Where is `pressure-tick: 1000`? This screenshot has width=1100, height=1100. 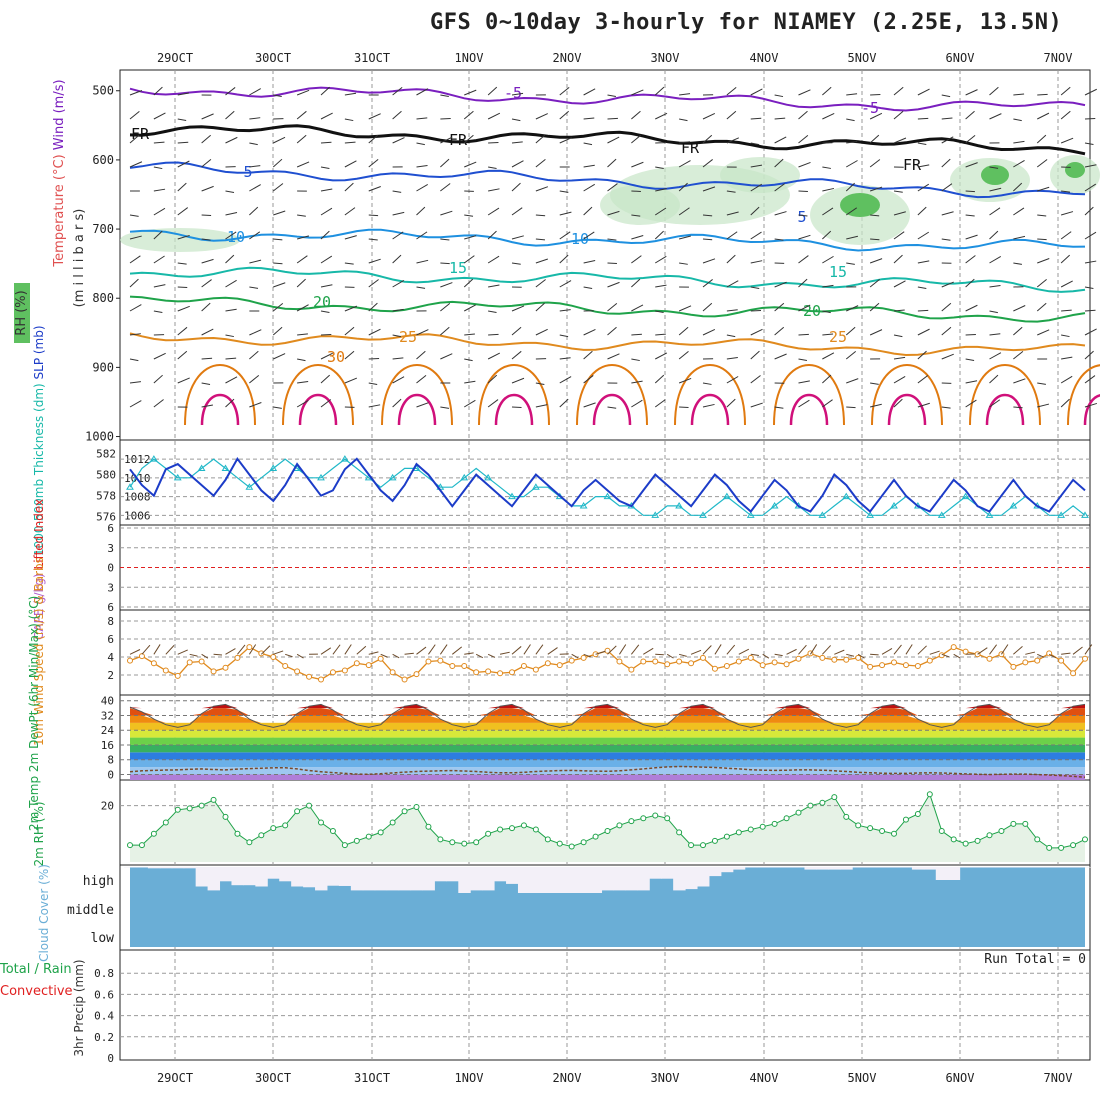
pressure-tick: 1000 is located at coordinates (99, 437).